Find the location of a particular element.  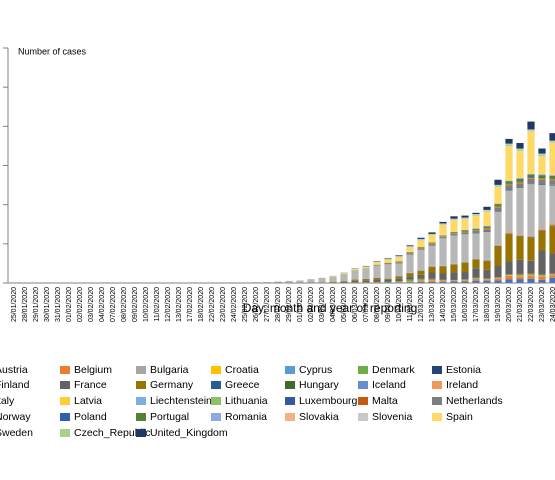

x-tick-label: 27/02/2020 is located at coordinates (267, 304).